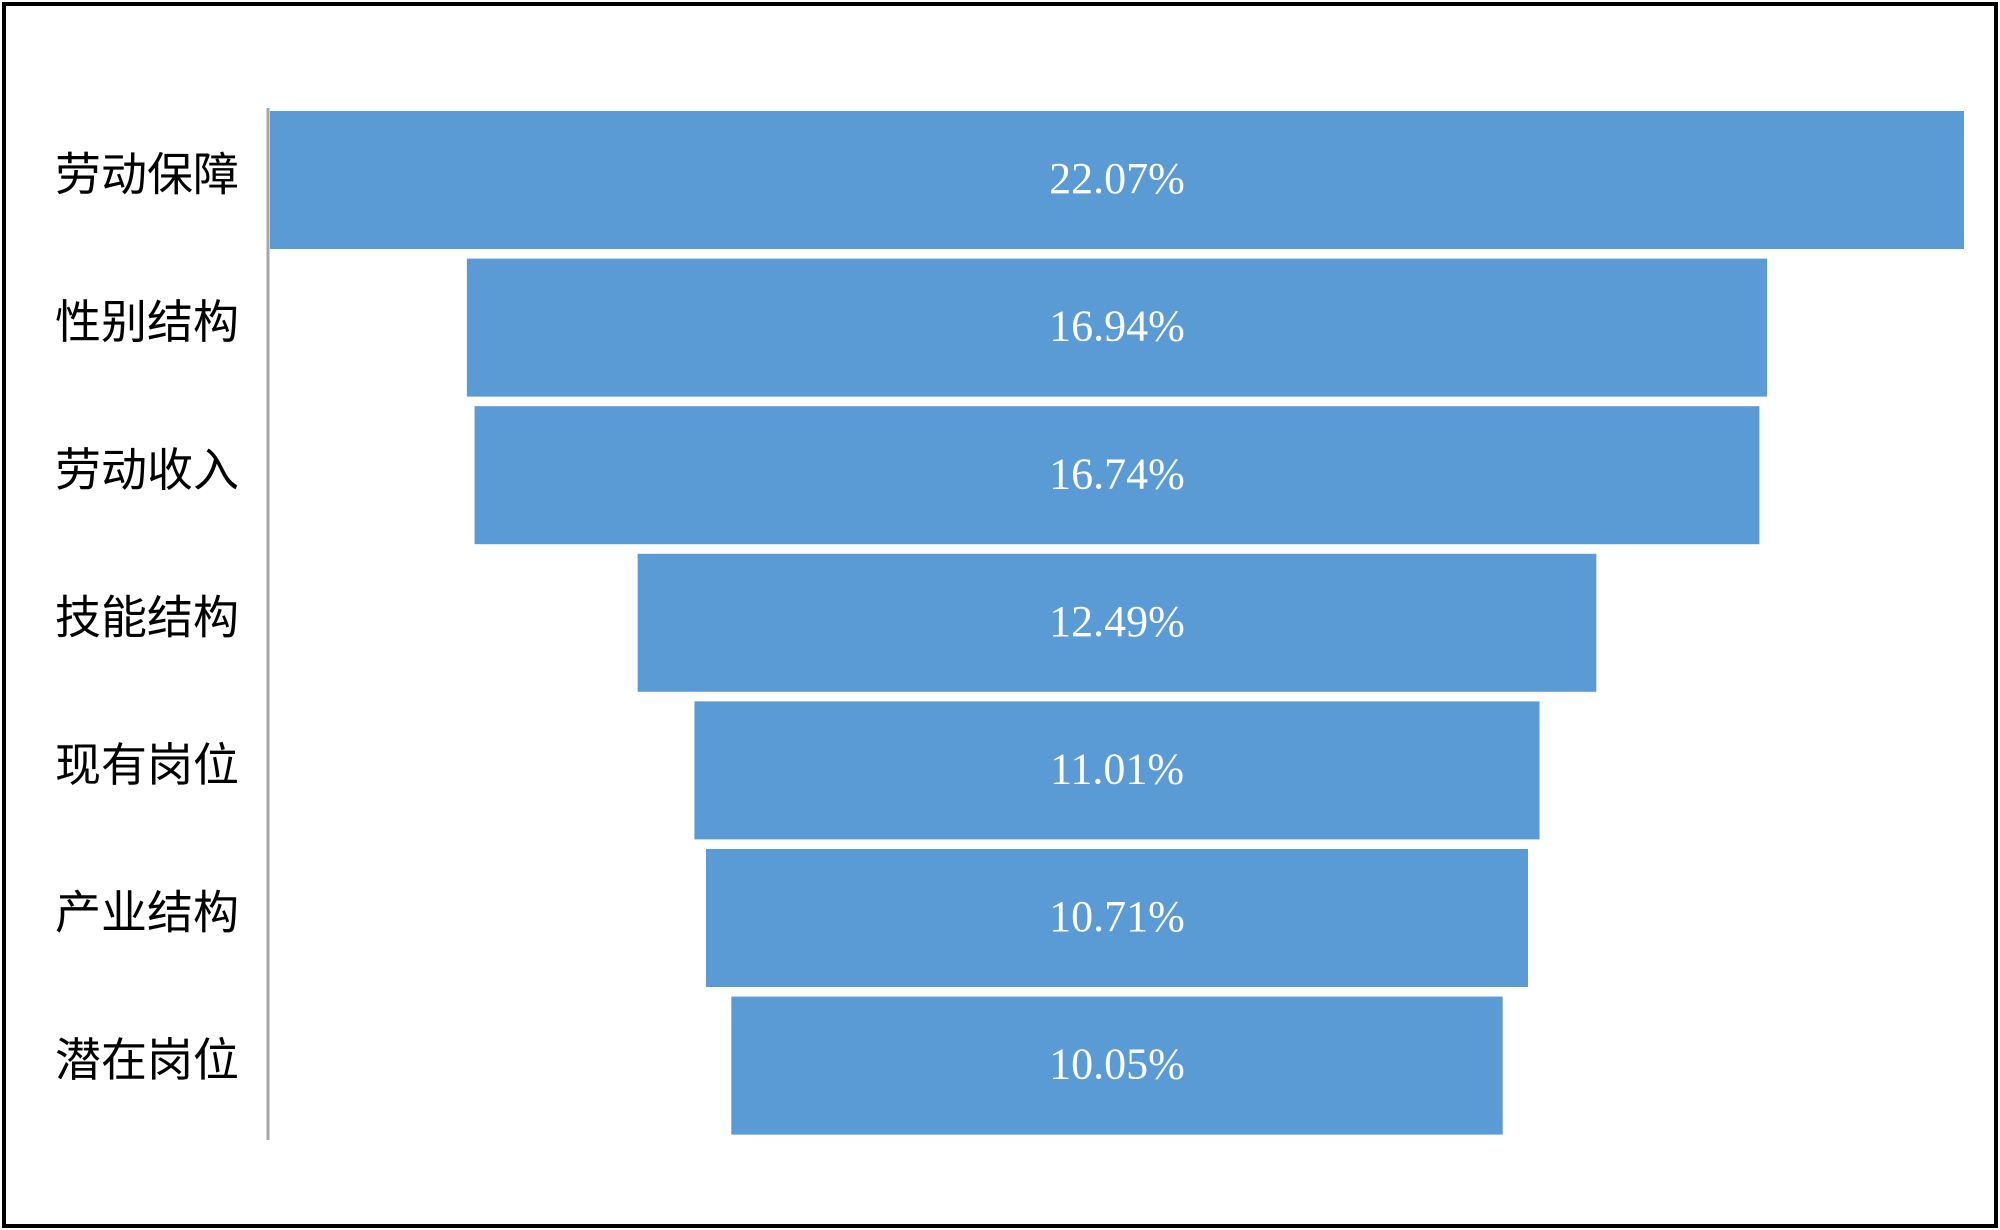 This screenshot has height=1230, width=2000. What do you see at coordinates (147, 913) in the screenshot?
I see `category-label: 产业结构` at bounding box center [147, 913].